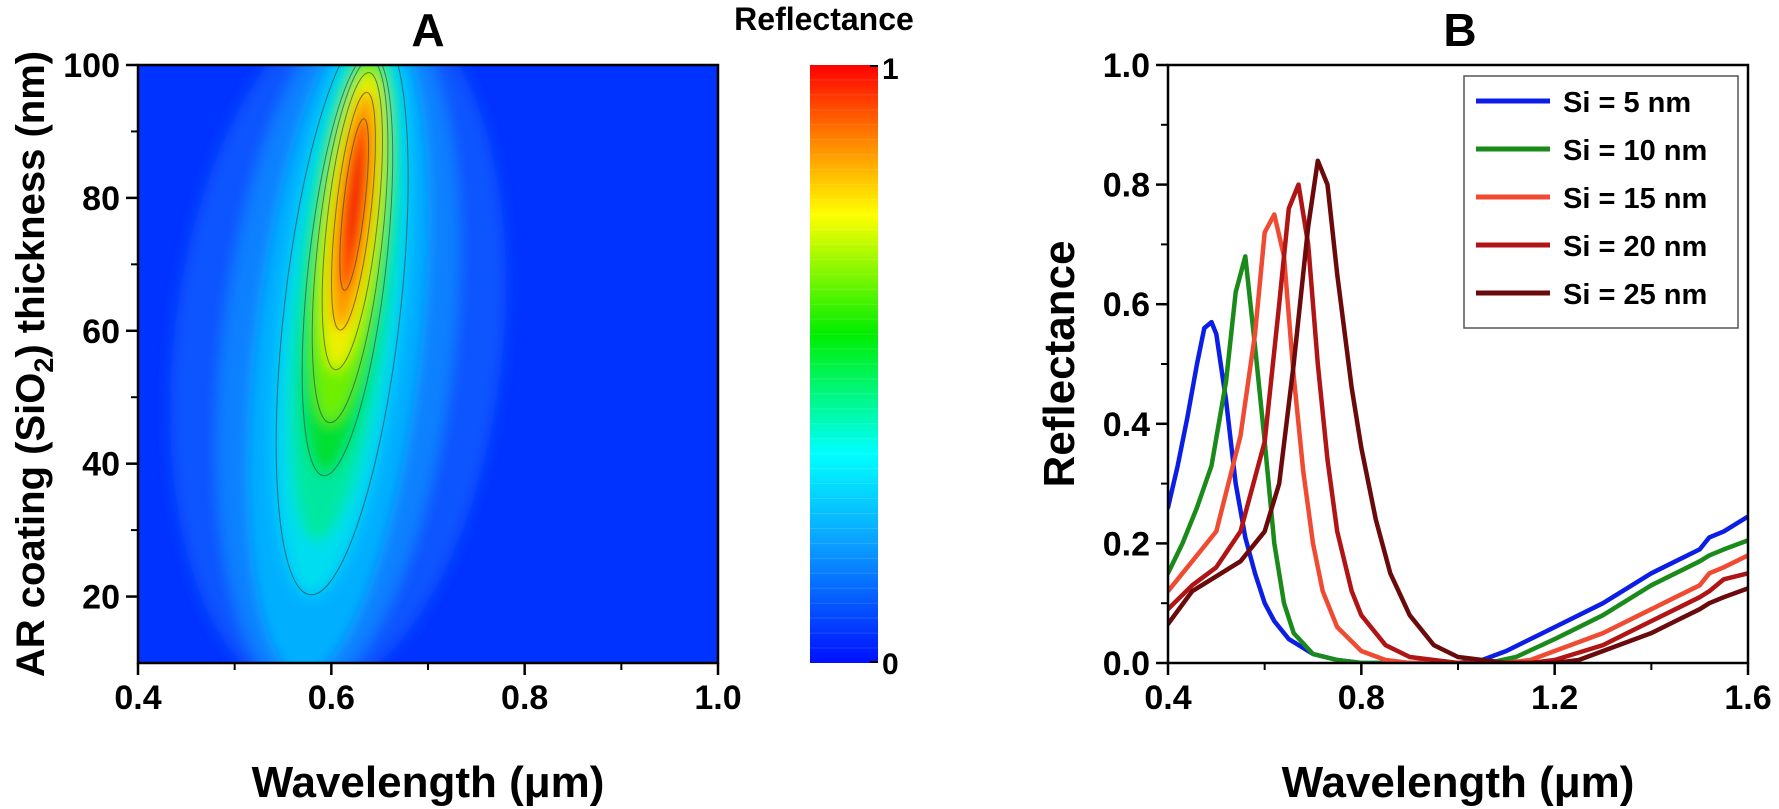 The height and width of the screenshot is (809, 1779). Describe the element at coordinates (137, 698) in the screenshot. I see `heatmap-x-tick-label: 0.4` at that location.